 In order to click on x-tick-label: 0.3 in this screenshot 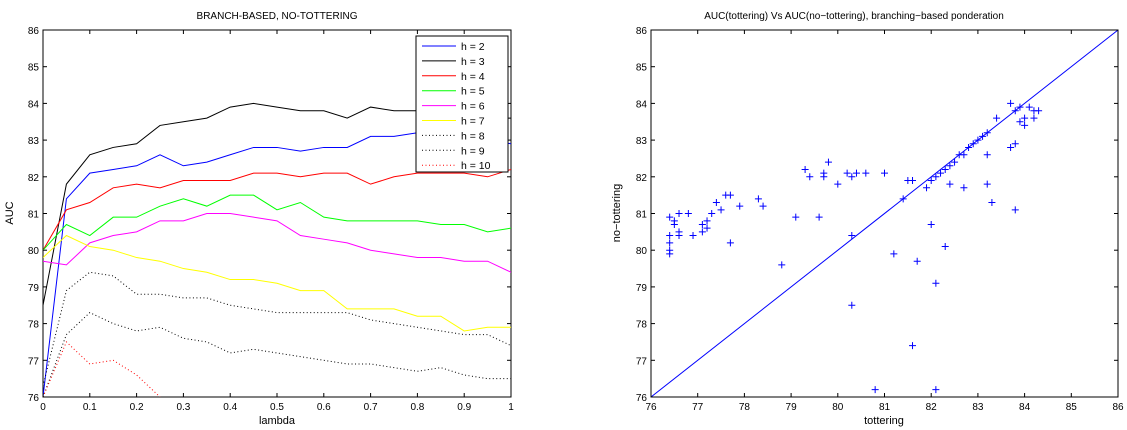, I will do `click(183, 407)`.